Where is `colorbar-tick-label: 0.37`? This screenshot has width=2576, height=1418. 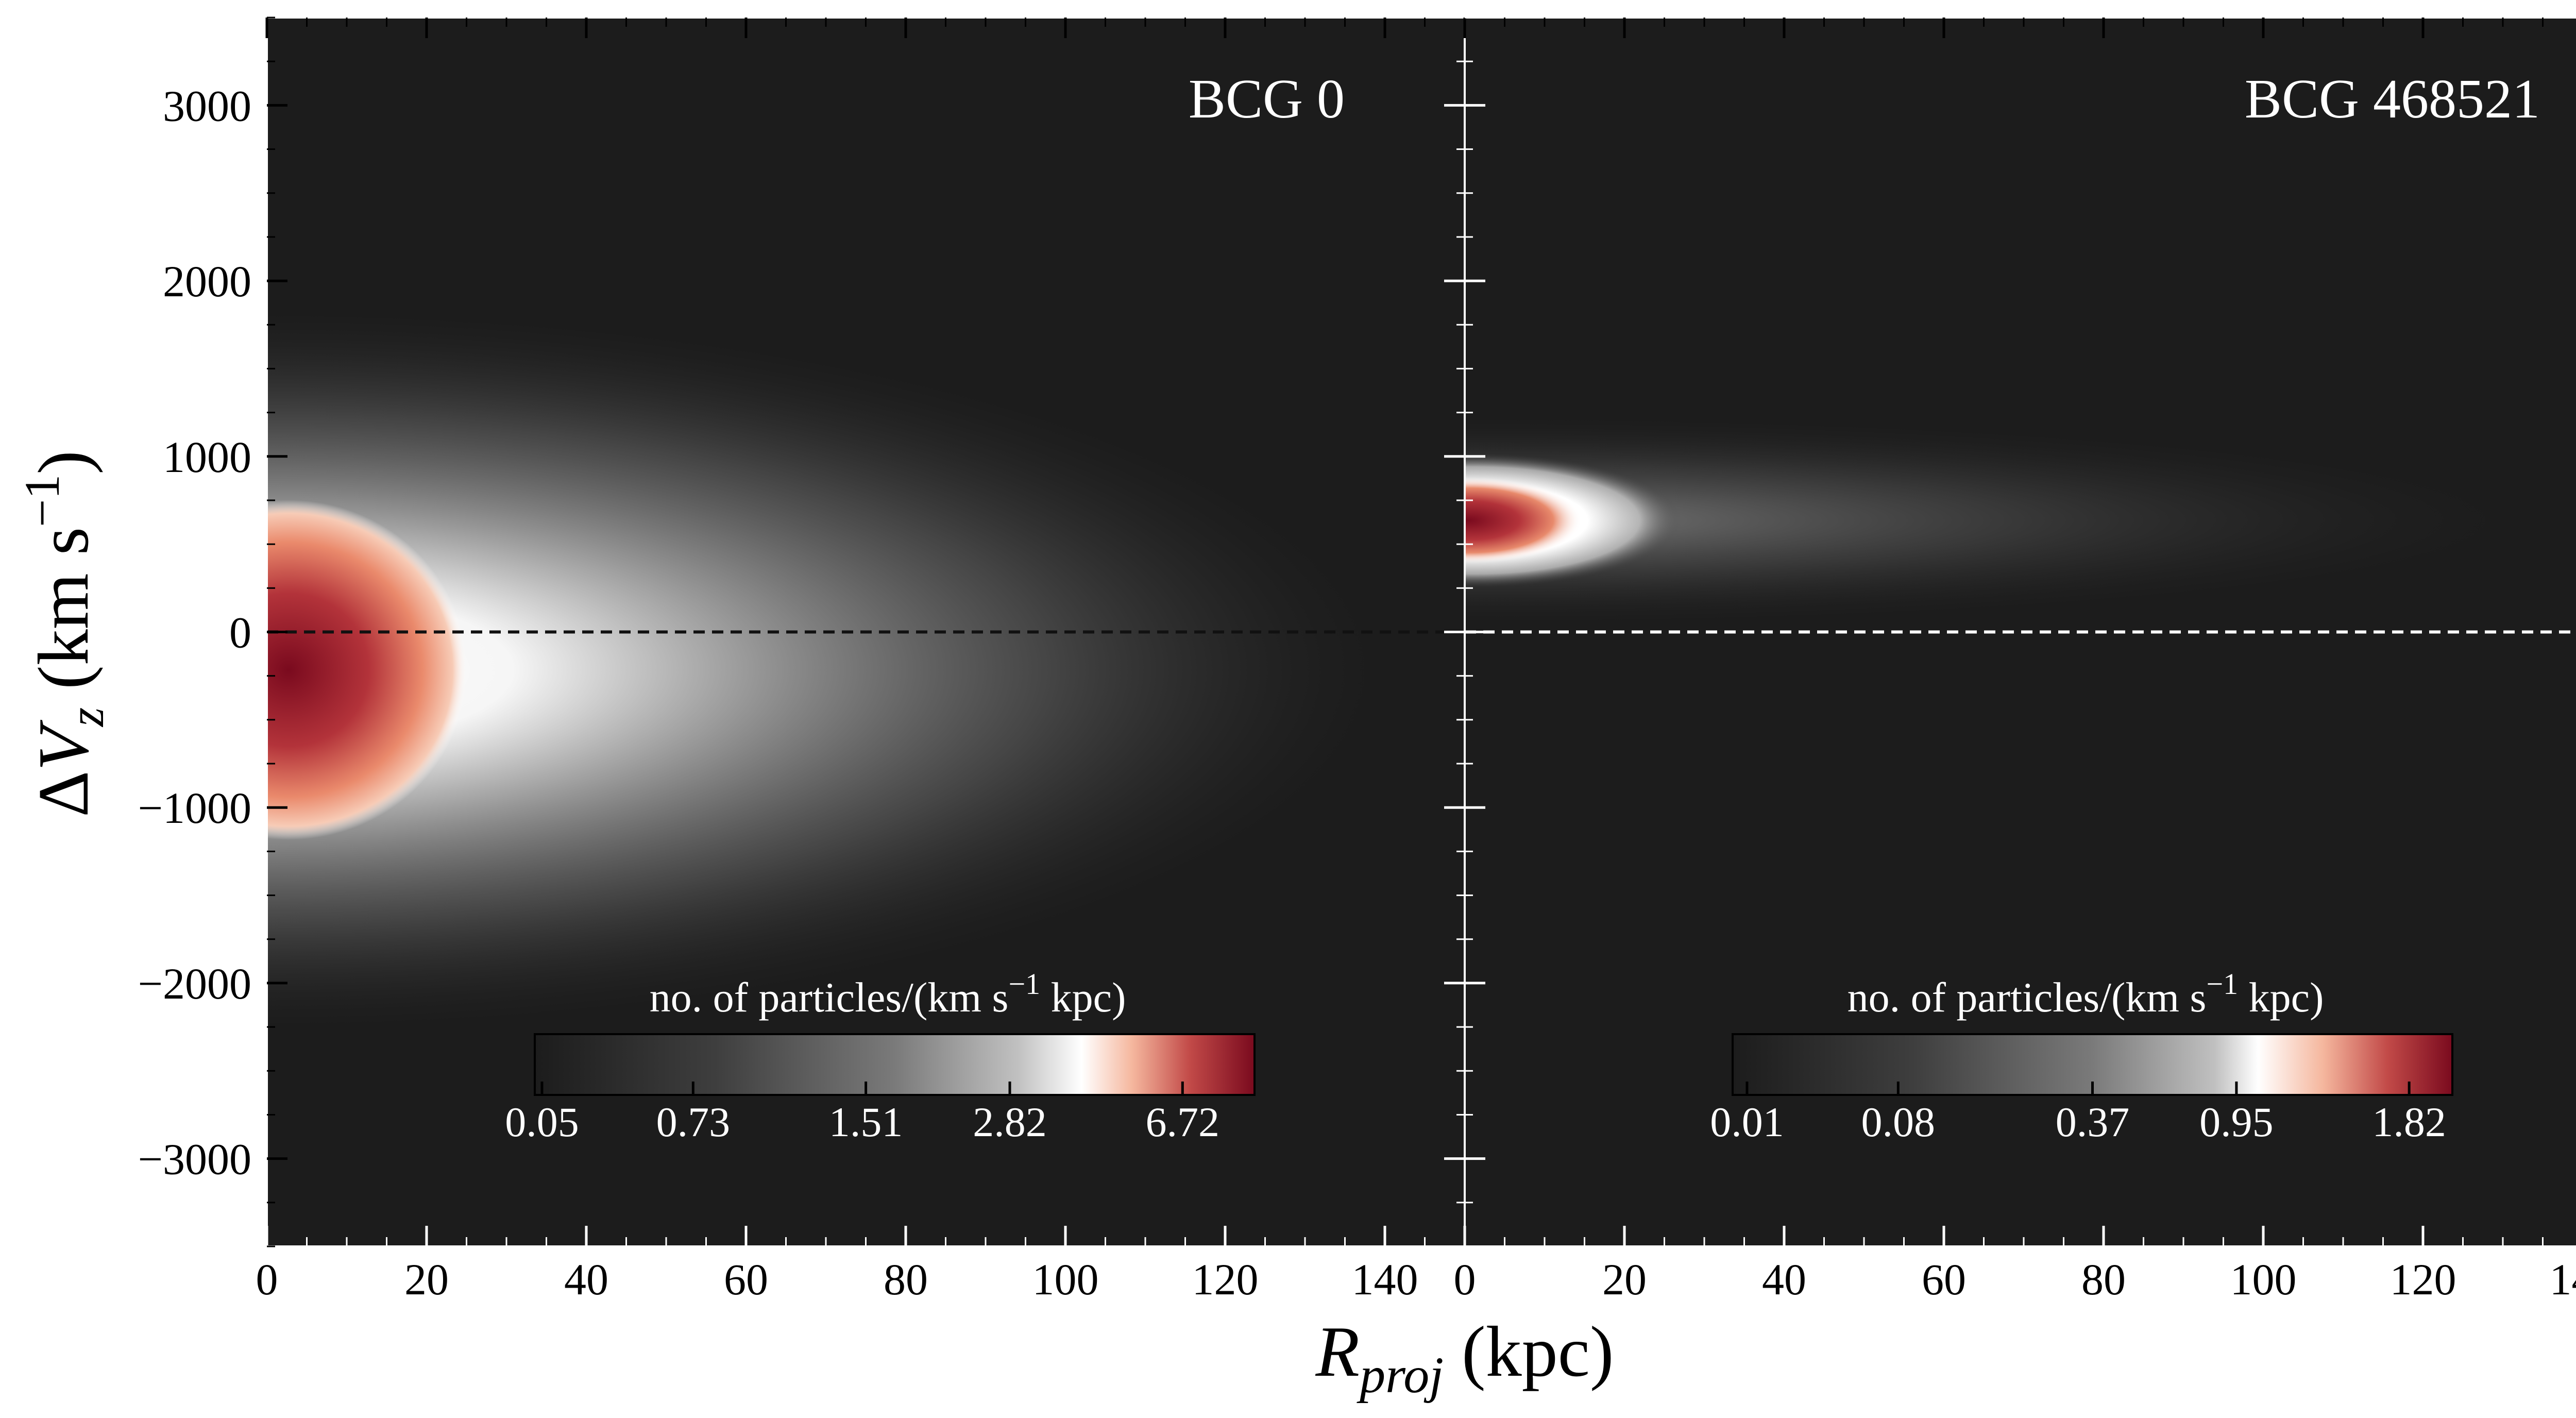 colorbar-tick-label: 0.37 is located at coordinates (2093, 1122).